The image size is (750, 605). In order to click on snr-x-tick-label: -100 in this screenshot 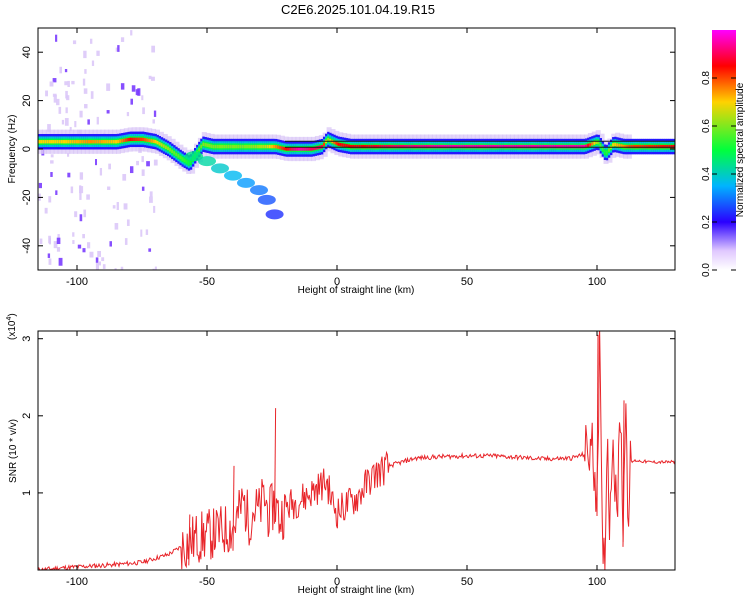, I will do `click(77, 582)`.